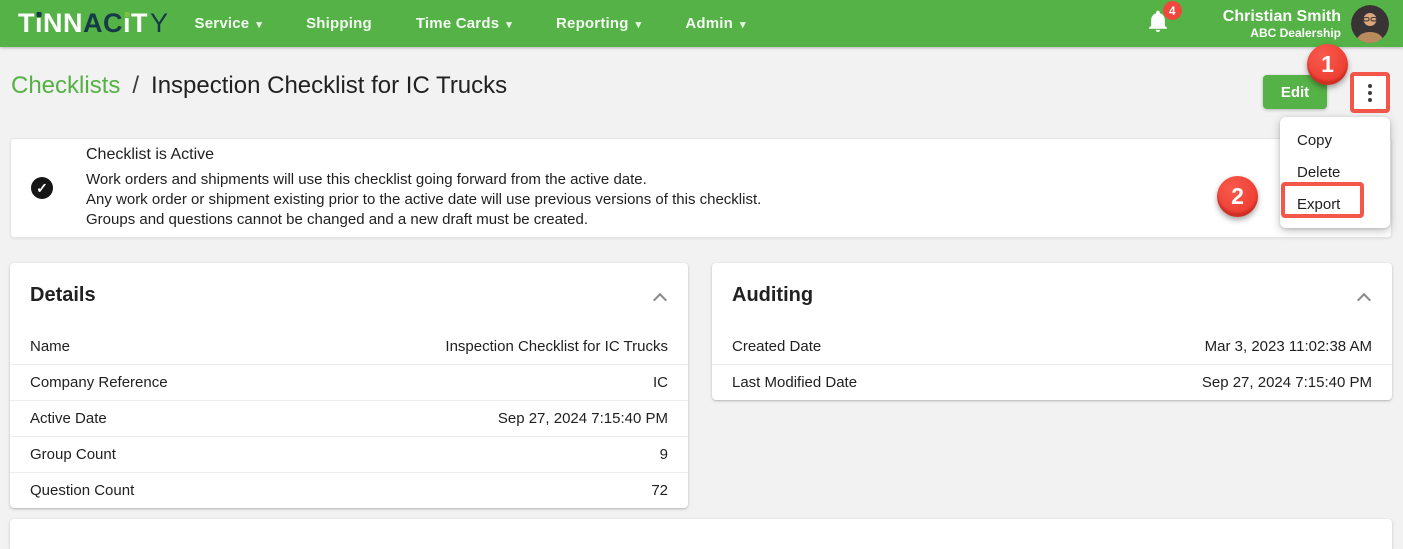  Describe the element at coordinates (1319, 172) in the screenshot. I see `menu-item-delete: Delete` at that location.